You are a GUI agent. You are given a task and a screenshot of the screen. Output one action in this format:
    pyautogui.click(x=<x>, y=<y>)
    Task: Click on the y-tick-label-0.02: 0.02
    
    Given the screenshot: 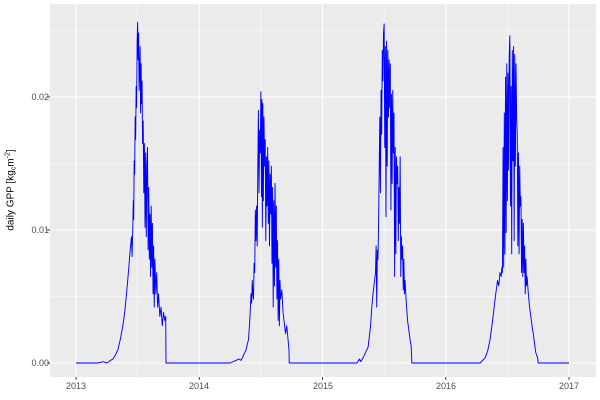 What is the action you would take?
    pyautogui.click(x=40, y=97)
    